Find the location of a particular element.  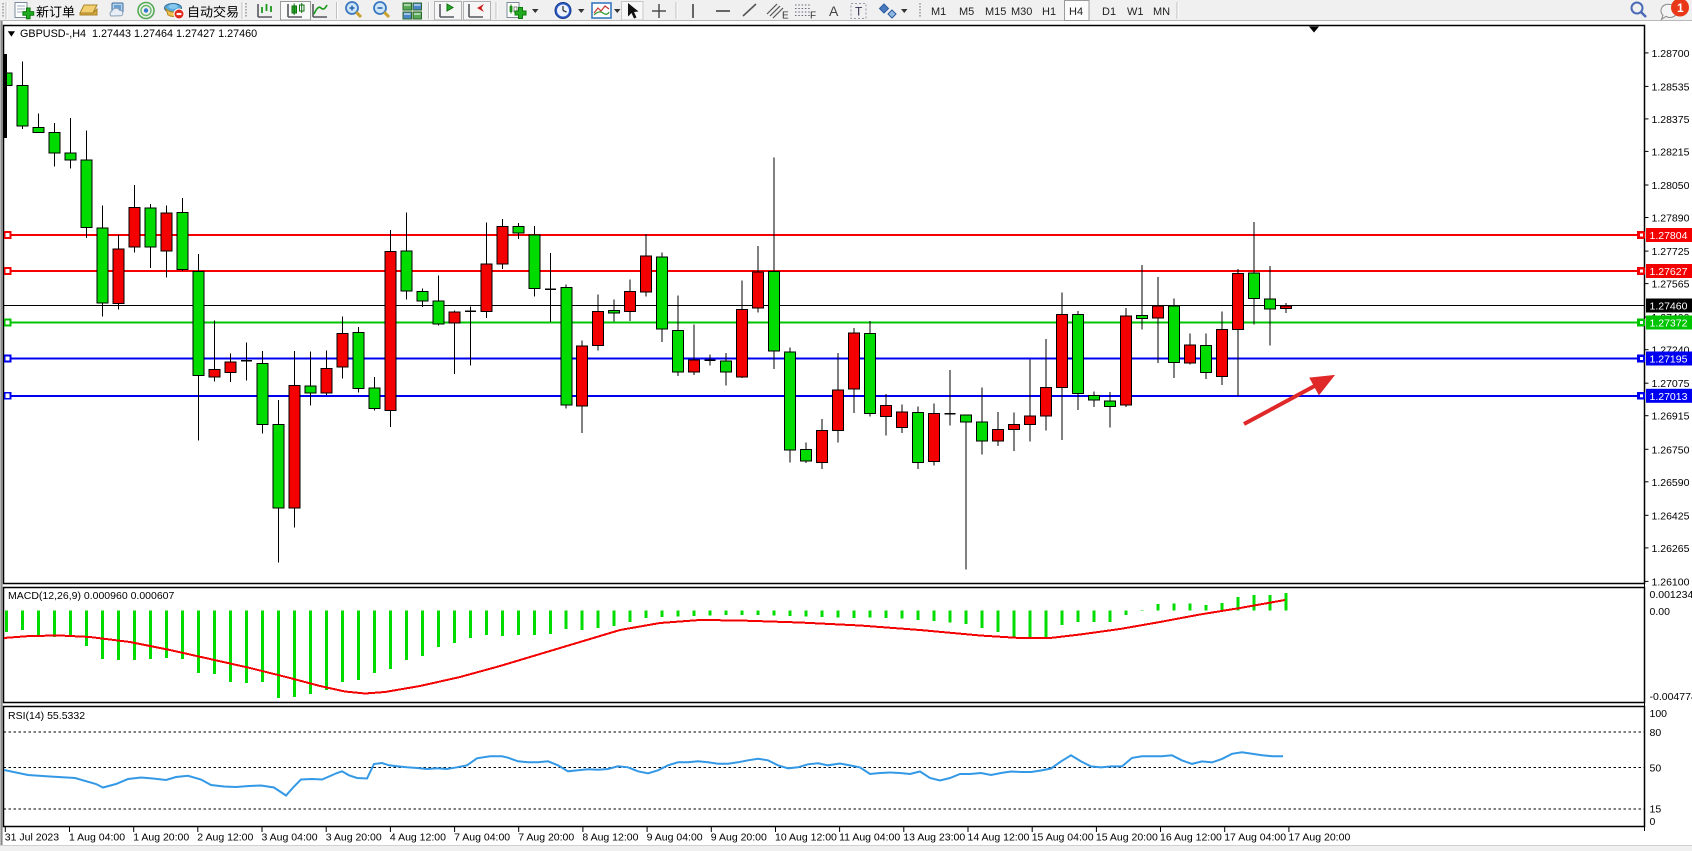

svg-text: 1.26915 is located at coordinates (1671, 417).